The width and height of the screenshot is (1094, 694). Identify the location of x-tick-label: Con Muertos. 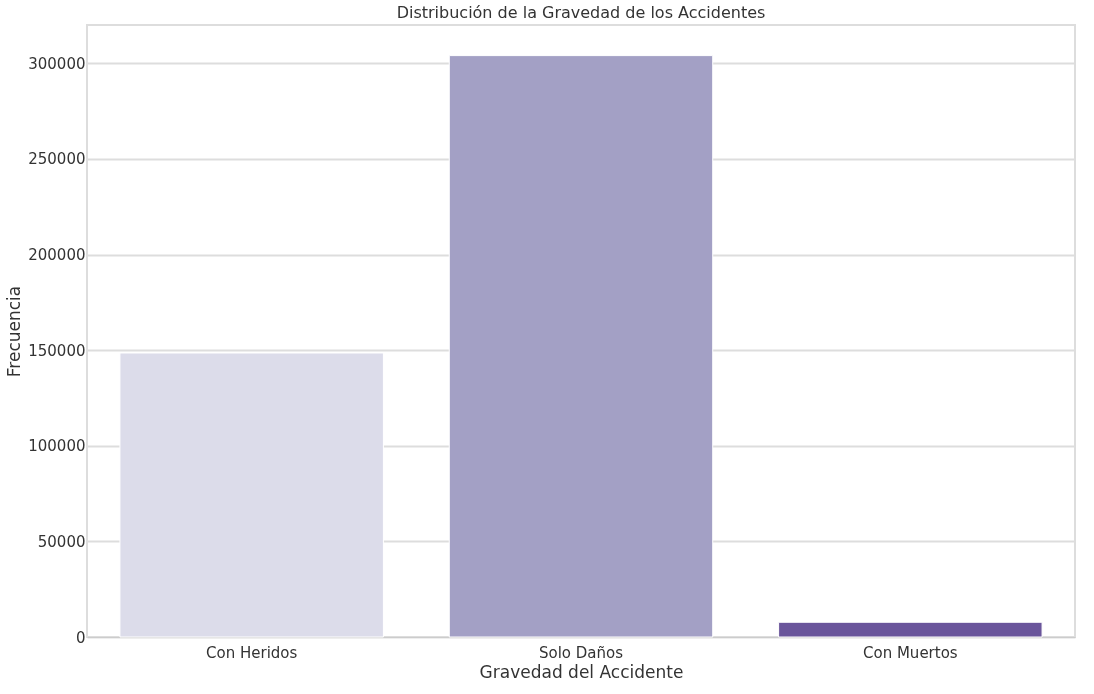
(910, 652).